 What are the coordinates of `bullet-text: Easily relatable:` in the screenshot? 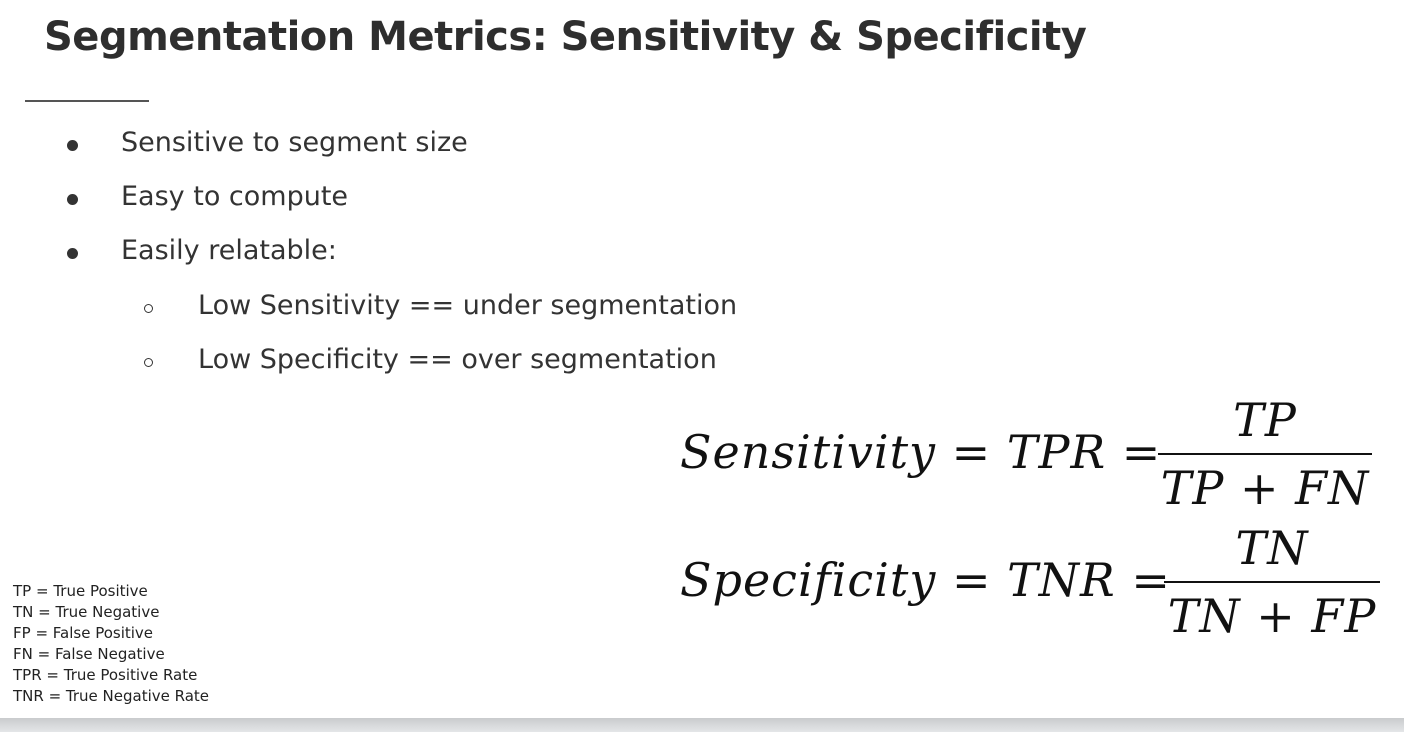 It's located at (229, 250).